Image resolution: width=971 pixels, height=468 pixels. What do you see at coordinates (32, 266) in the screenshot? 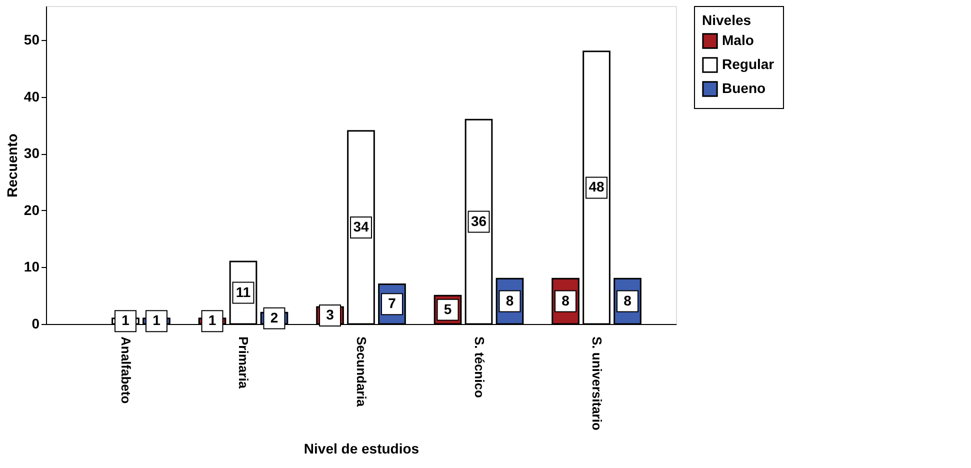
I see `y-tick-label: 10` at bounding box center [32, 266].